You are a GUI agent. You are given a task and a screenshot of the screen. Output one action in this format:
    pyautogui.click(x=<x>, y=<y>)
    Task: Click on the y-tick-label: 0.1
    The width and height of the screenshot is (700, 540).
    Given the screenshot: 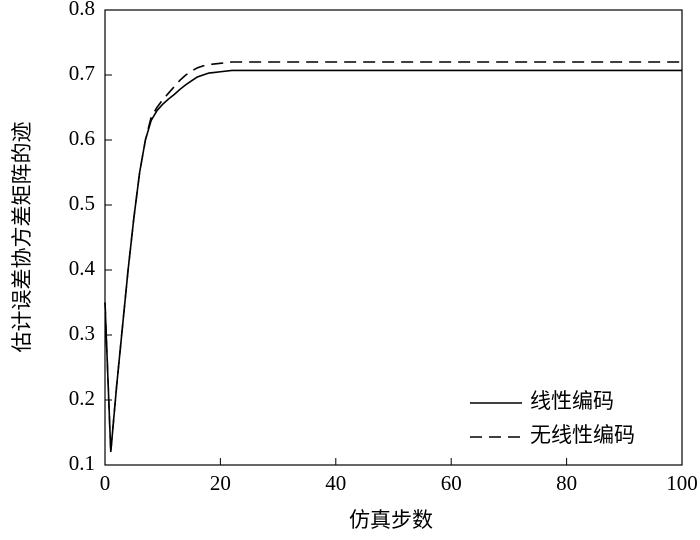 What is the action you would take?
    pyautogui.click(x=82, y=463)
    